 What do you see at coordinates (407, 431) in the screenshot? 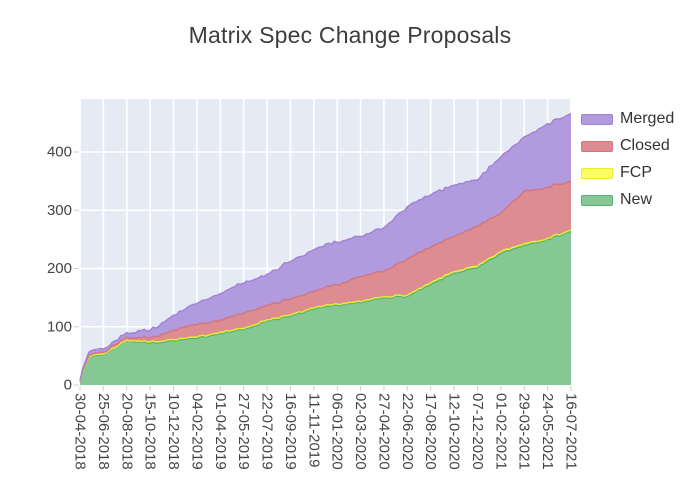
I see `x-tick-label: 22-06-2020` at bounding box center [407, 431].